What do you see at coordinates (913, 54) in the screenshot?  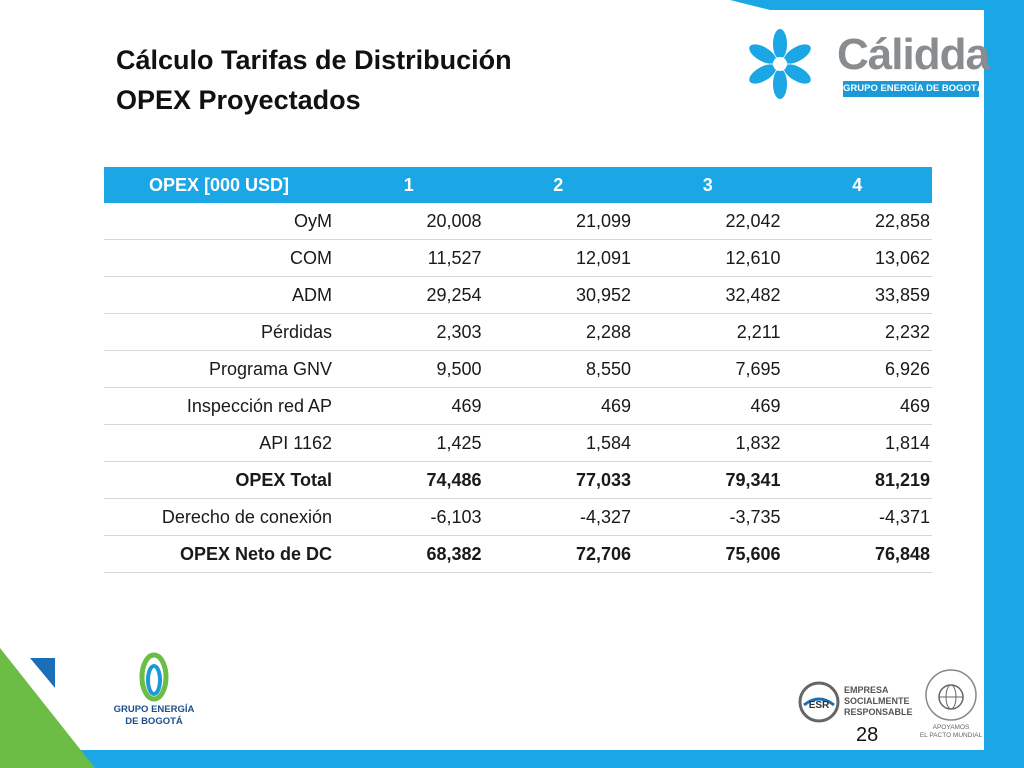 I see `calidda-wordmark: Cálidda` at bounding box center [913, 54].